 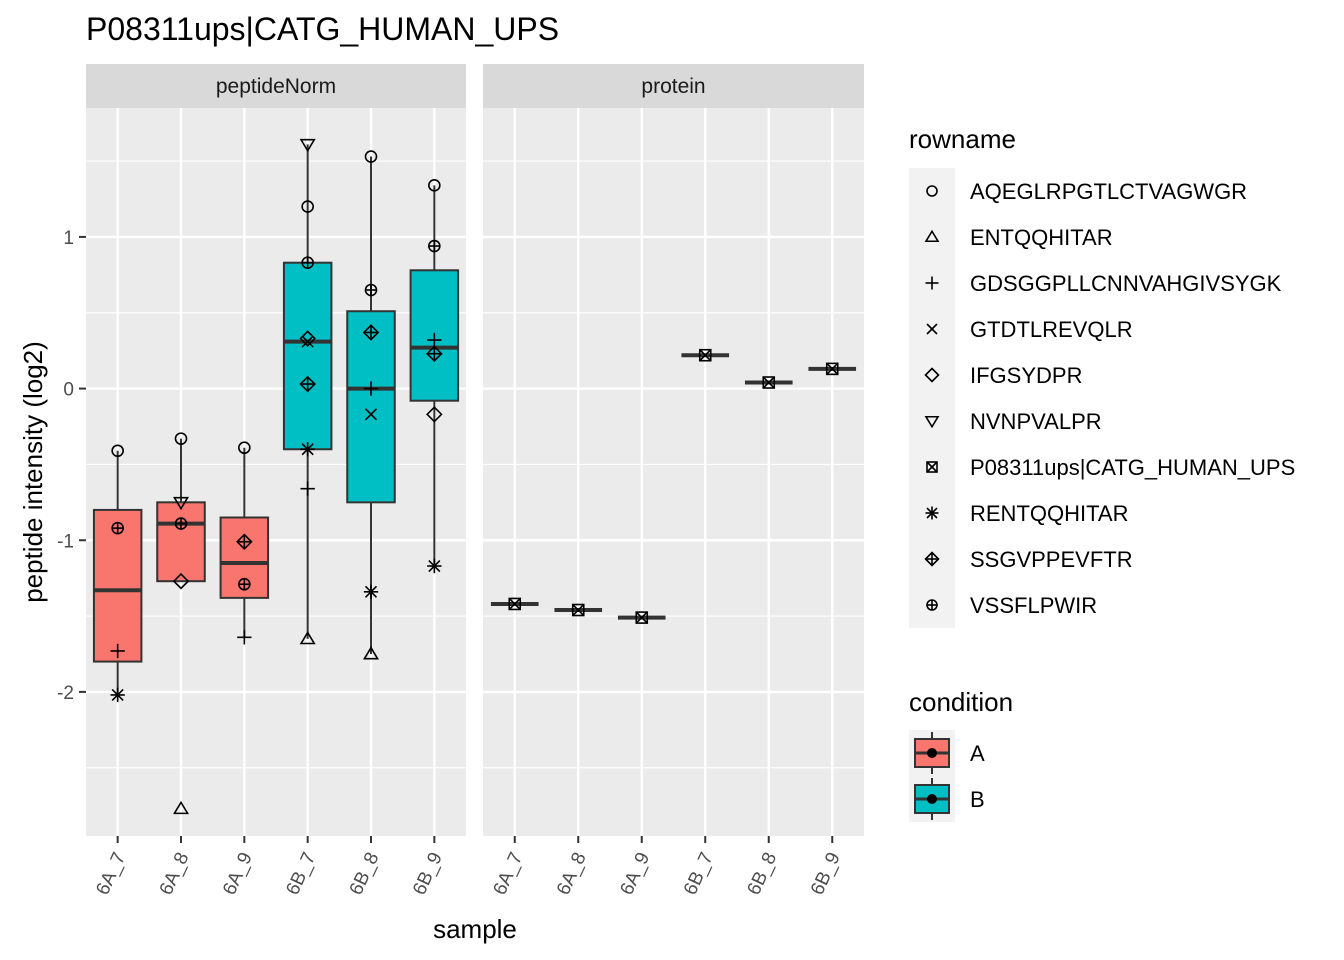 What do you see at coordinates (673, 86) in the screenshot?
I see `strip-protein` at bounding box center [673, 86].